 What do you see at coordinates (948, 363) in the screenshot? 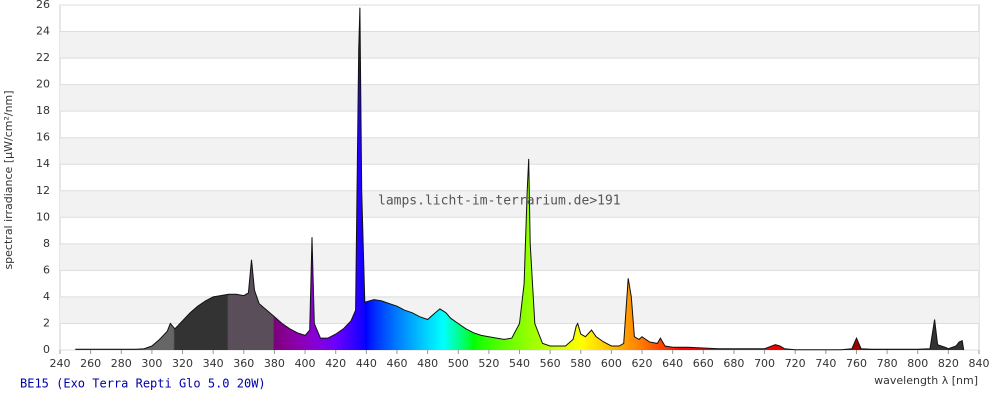
I see `x-tick-label: 820` at bounding box center [948, 363].